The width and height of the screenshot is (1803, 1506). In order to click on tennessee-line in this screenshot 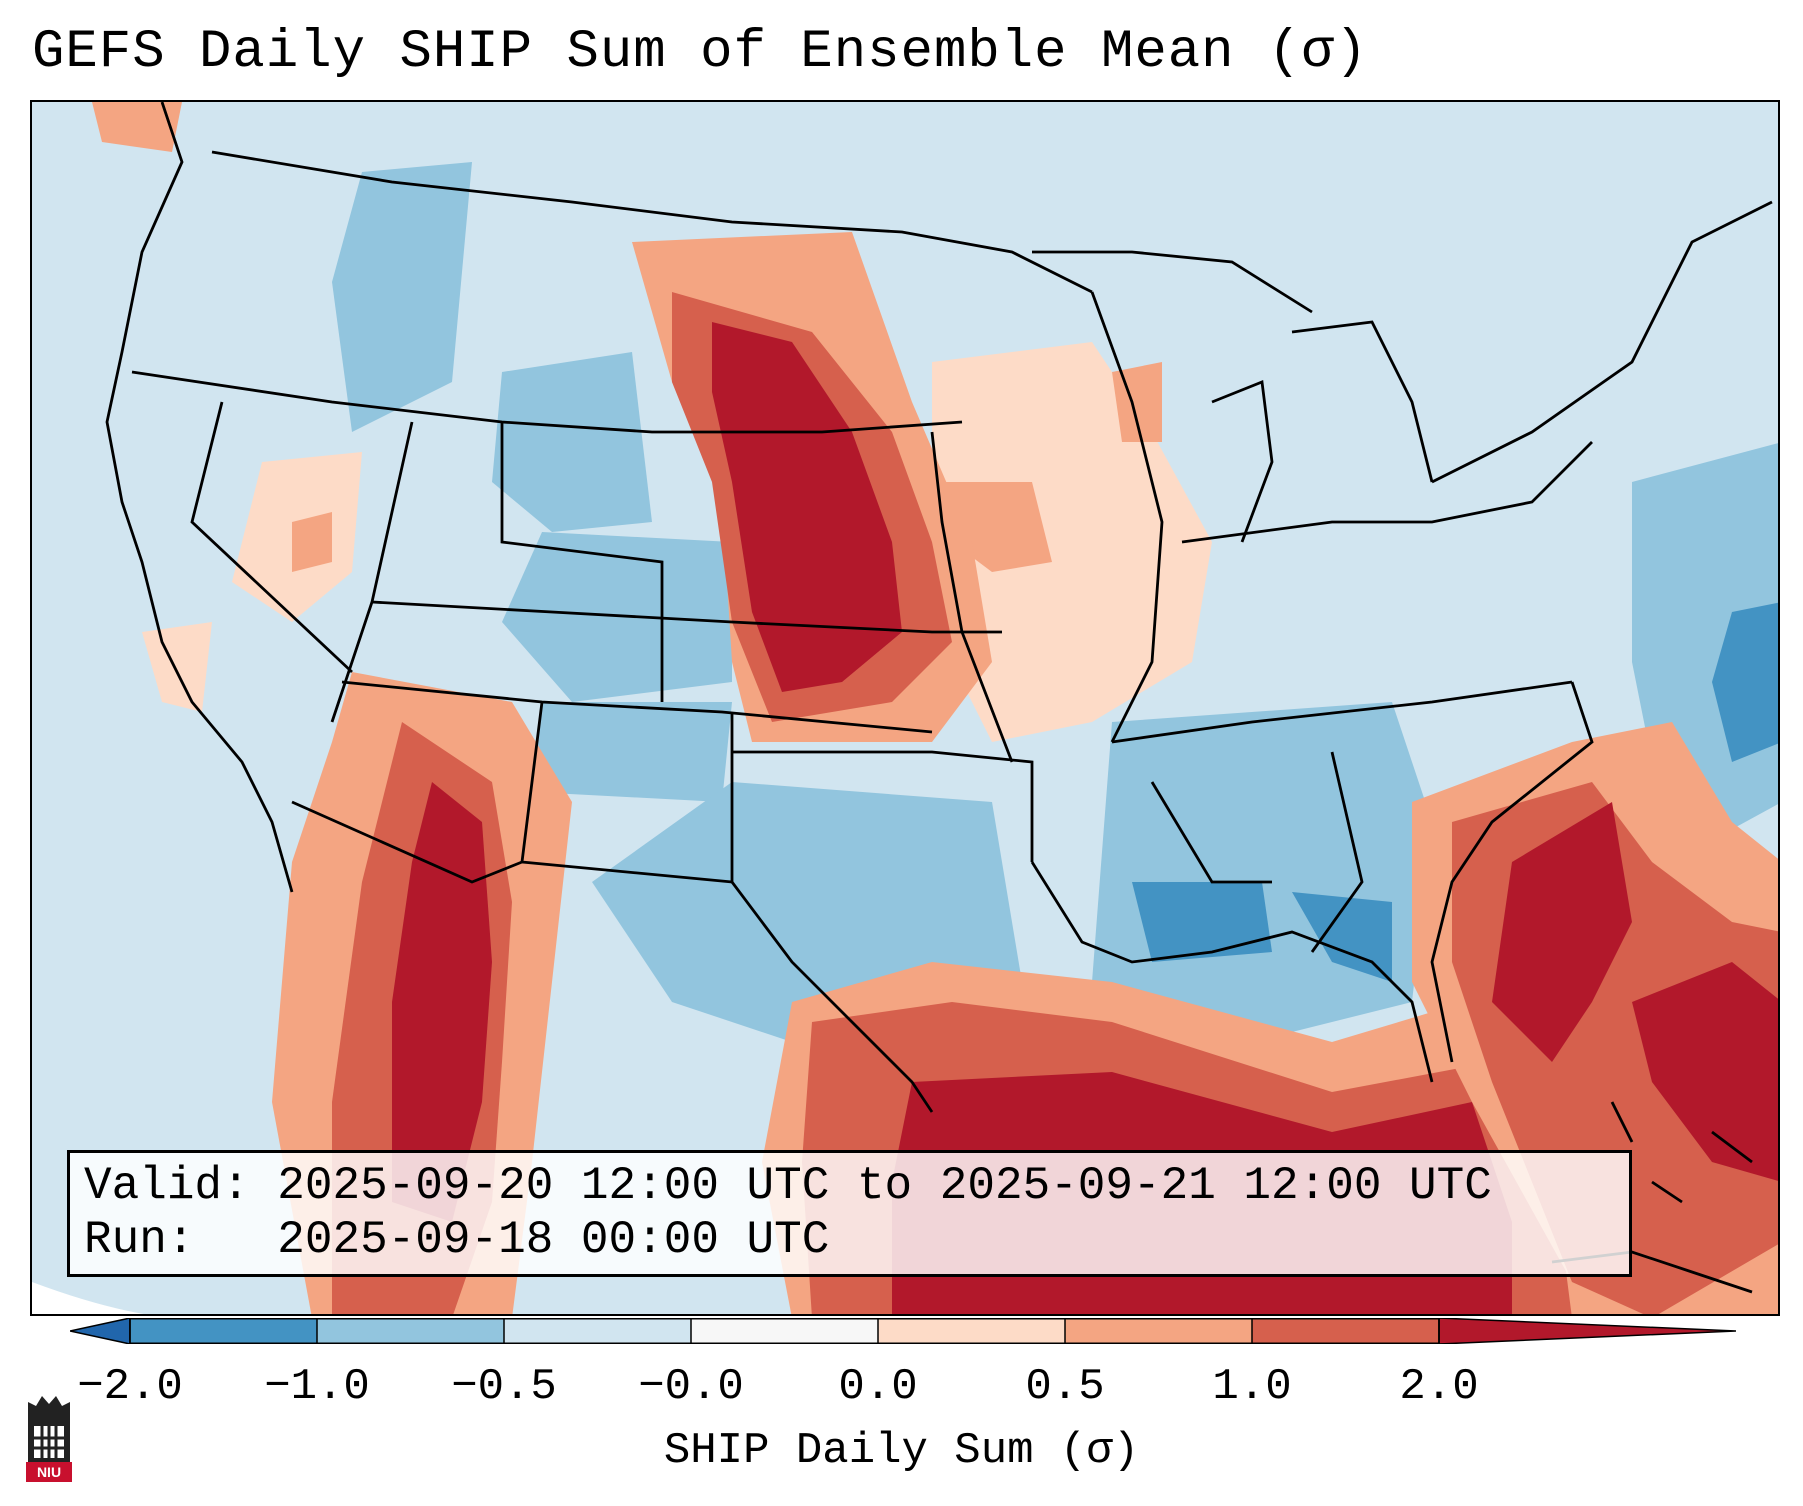, I will do `click(1342, 712)`.